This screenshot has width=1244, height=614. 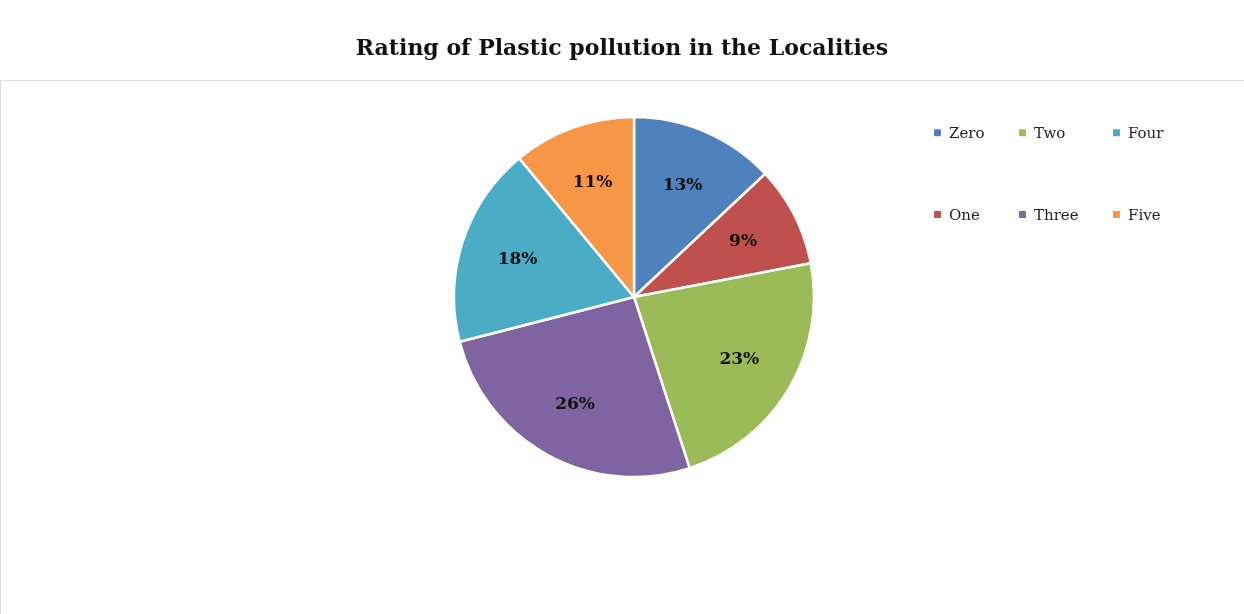 What do you see at coordinates (1144, 214) in the screenshot?
I see `legend-label: Five` at bounding box center [1144, 214].